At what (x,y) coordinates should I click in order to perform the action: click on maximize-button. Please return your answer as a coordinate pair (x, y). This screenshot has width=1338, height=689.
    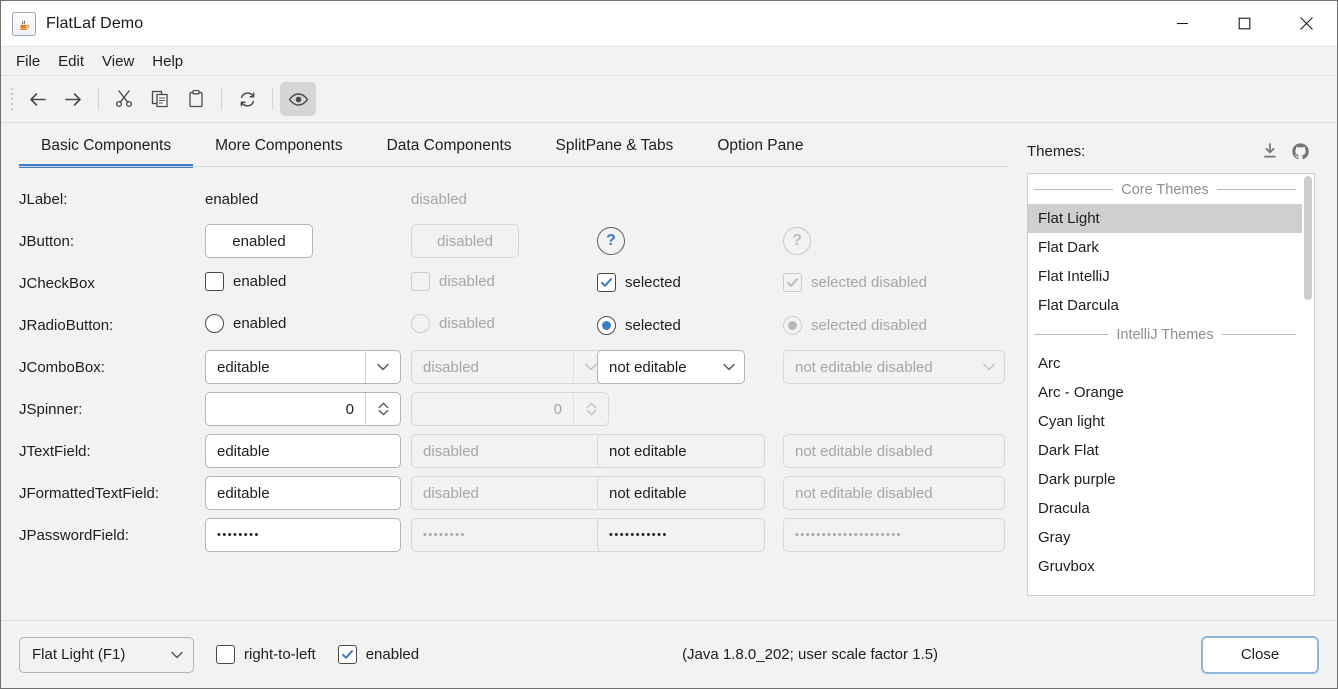
    Looking at the image, I should click on (1244, 24).